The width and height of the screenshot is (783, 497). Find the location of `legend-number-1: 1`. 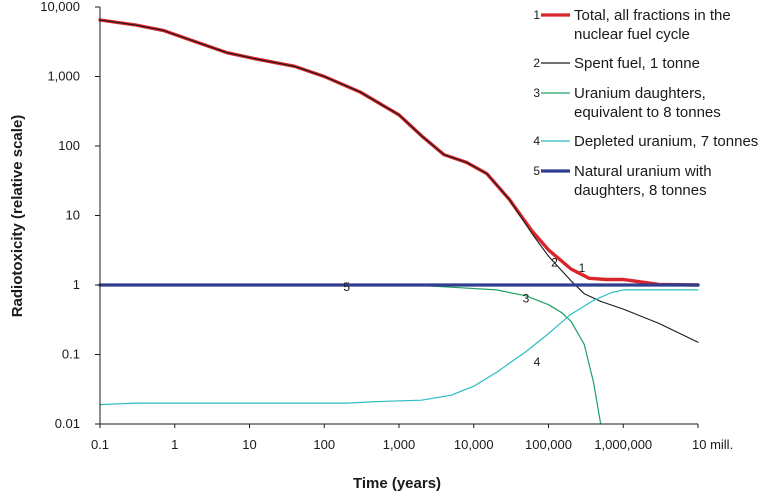

legend-number-1: 1 is located at coordinates (536, 15).